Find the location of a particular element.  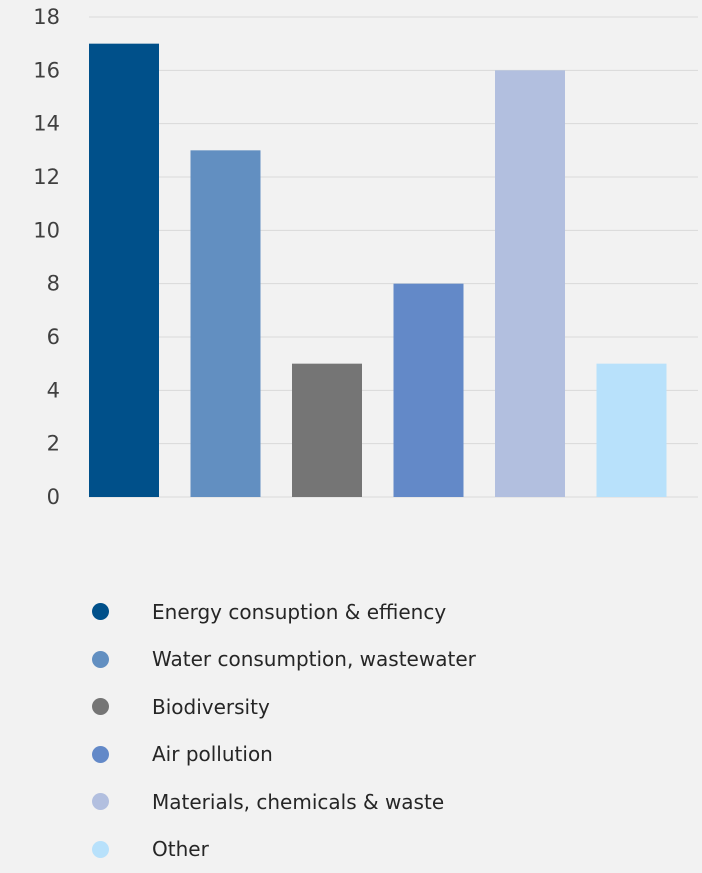

legend-label: Energy consuption & effiency is located at coordinates (299, 612).